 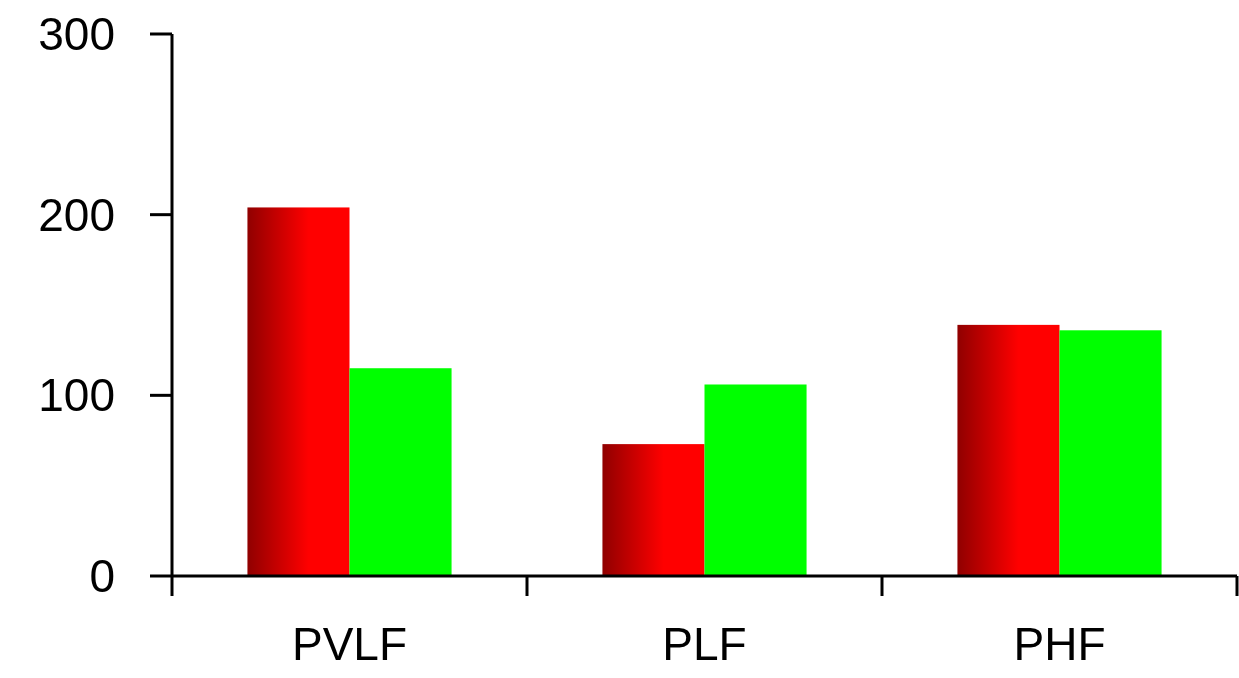 What do you see at coordinates (76, 34) in the screenshot?
I see `y-tick-label: 300` at bounding box center [76, 34].